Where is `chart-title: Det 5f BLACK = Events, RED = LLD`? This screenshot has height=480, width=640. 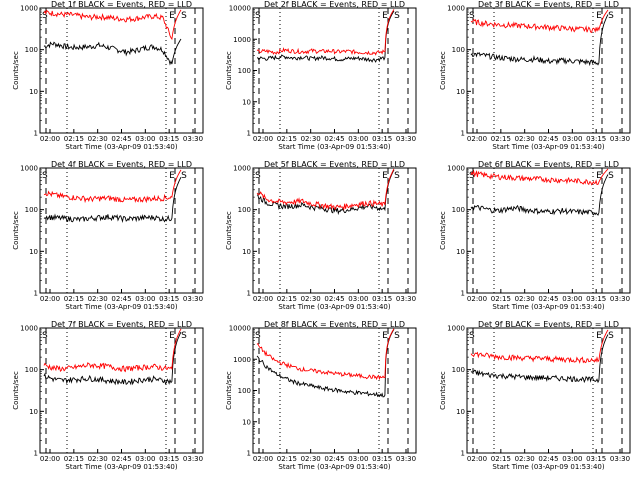 chart-title: Det 5f BLACK = Events, RED = LLD is located at coordinates (334, 164).